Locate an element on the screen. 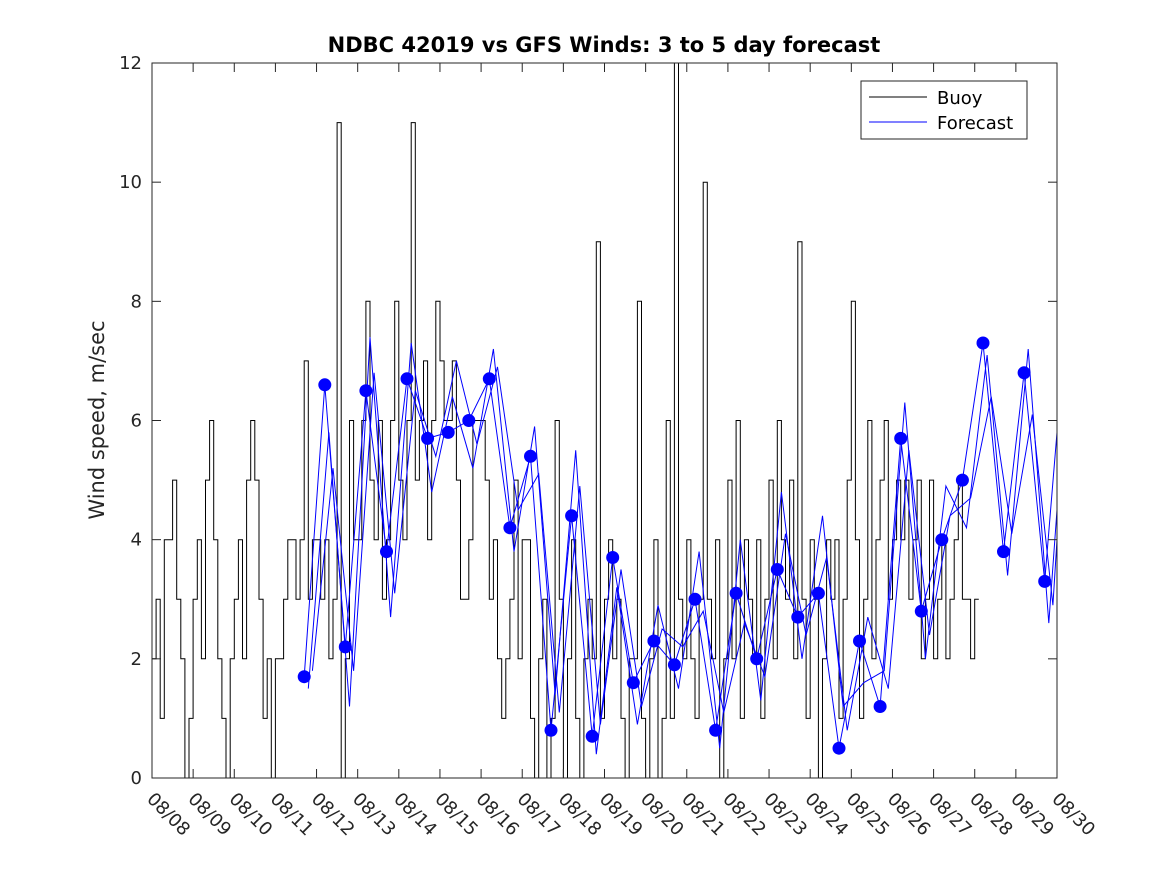 Image resolution: width=1167 pixels, height=875 pixels. x-tick-label: 08/25 is located at coordinates (868, 815).